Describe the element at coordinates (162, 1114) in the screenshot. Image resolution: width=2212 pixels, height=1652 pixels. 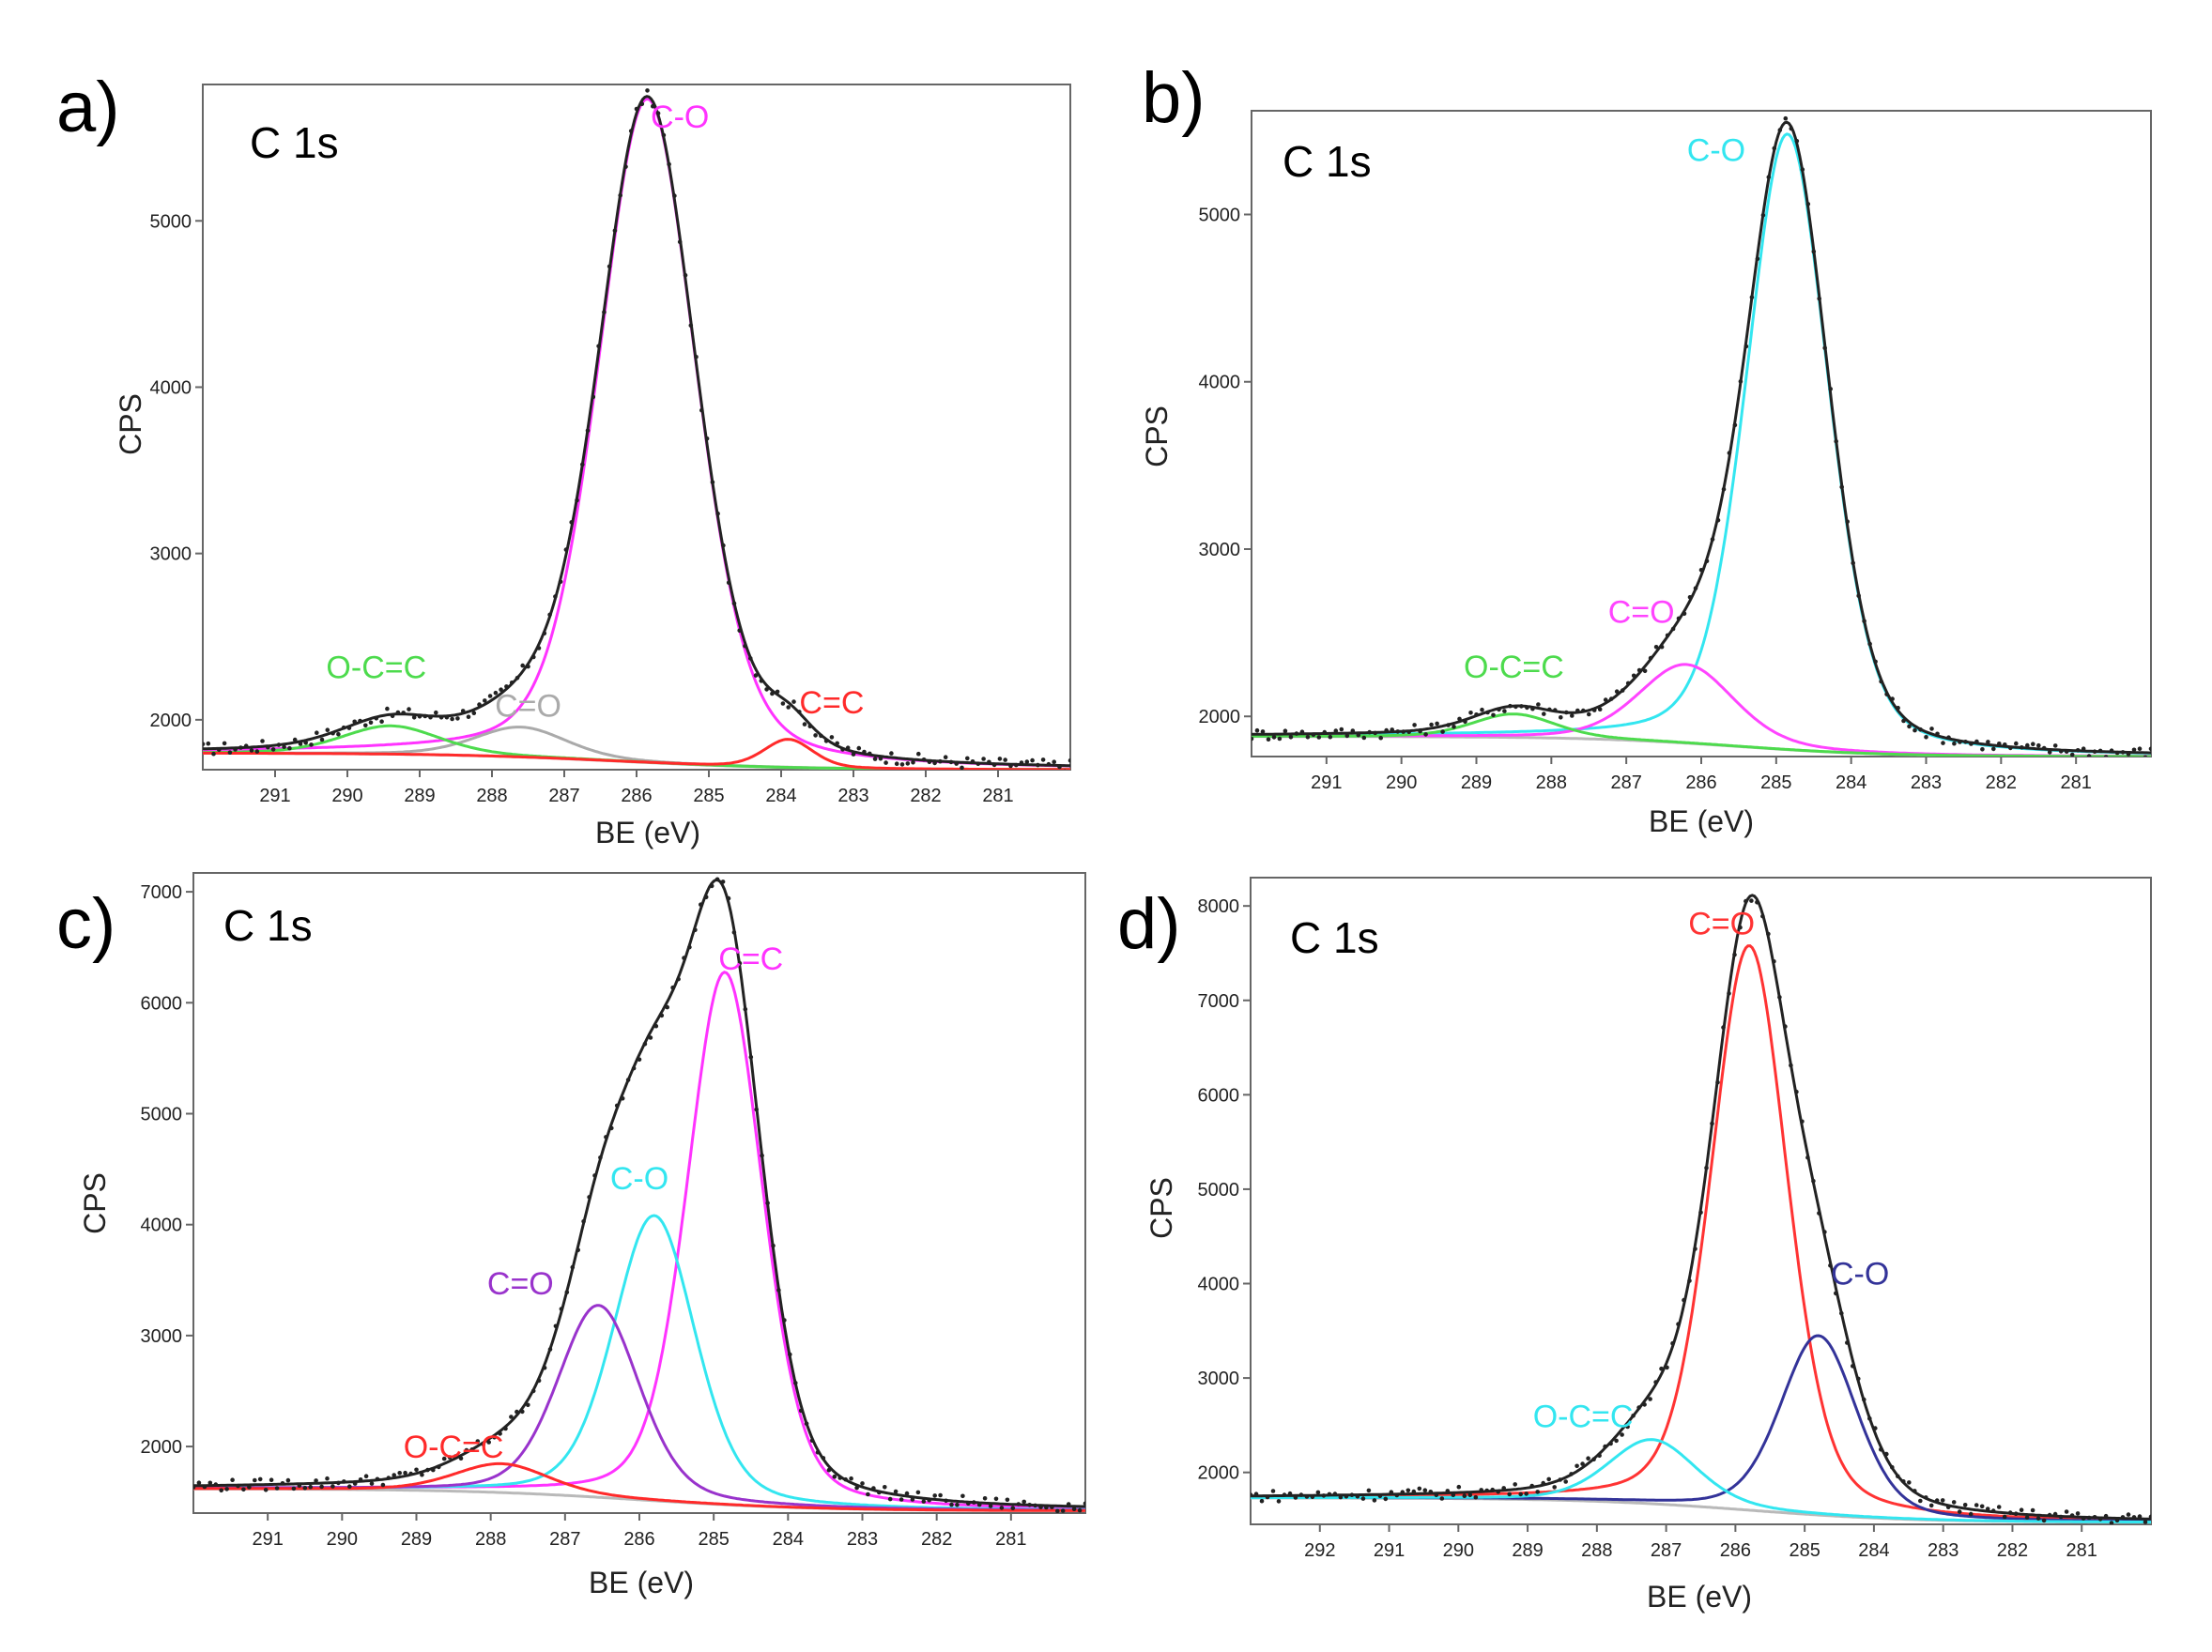
I see `y-tick-label: 5000` at that location.